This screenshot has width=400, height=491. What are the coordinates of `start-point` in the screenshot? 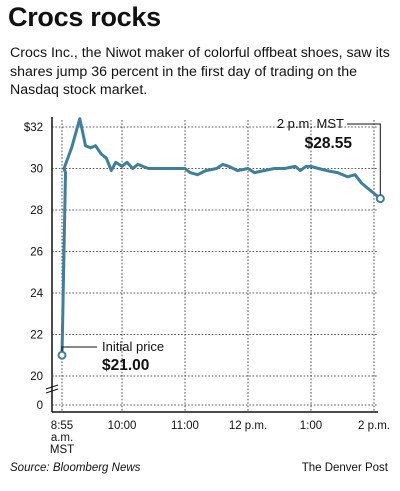 It's located at (62, 355).